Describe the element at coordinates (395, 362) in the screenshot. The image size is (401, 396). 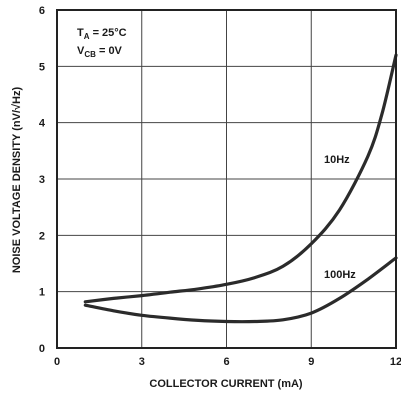
I see `x-tick-label: 12` at that location.